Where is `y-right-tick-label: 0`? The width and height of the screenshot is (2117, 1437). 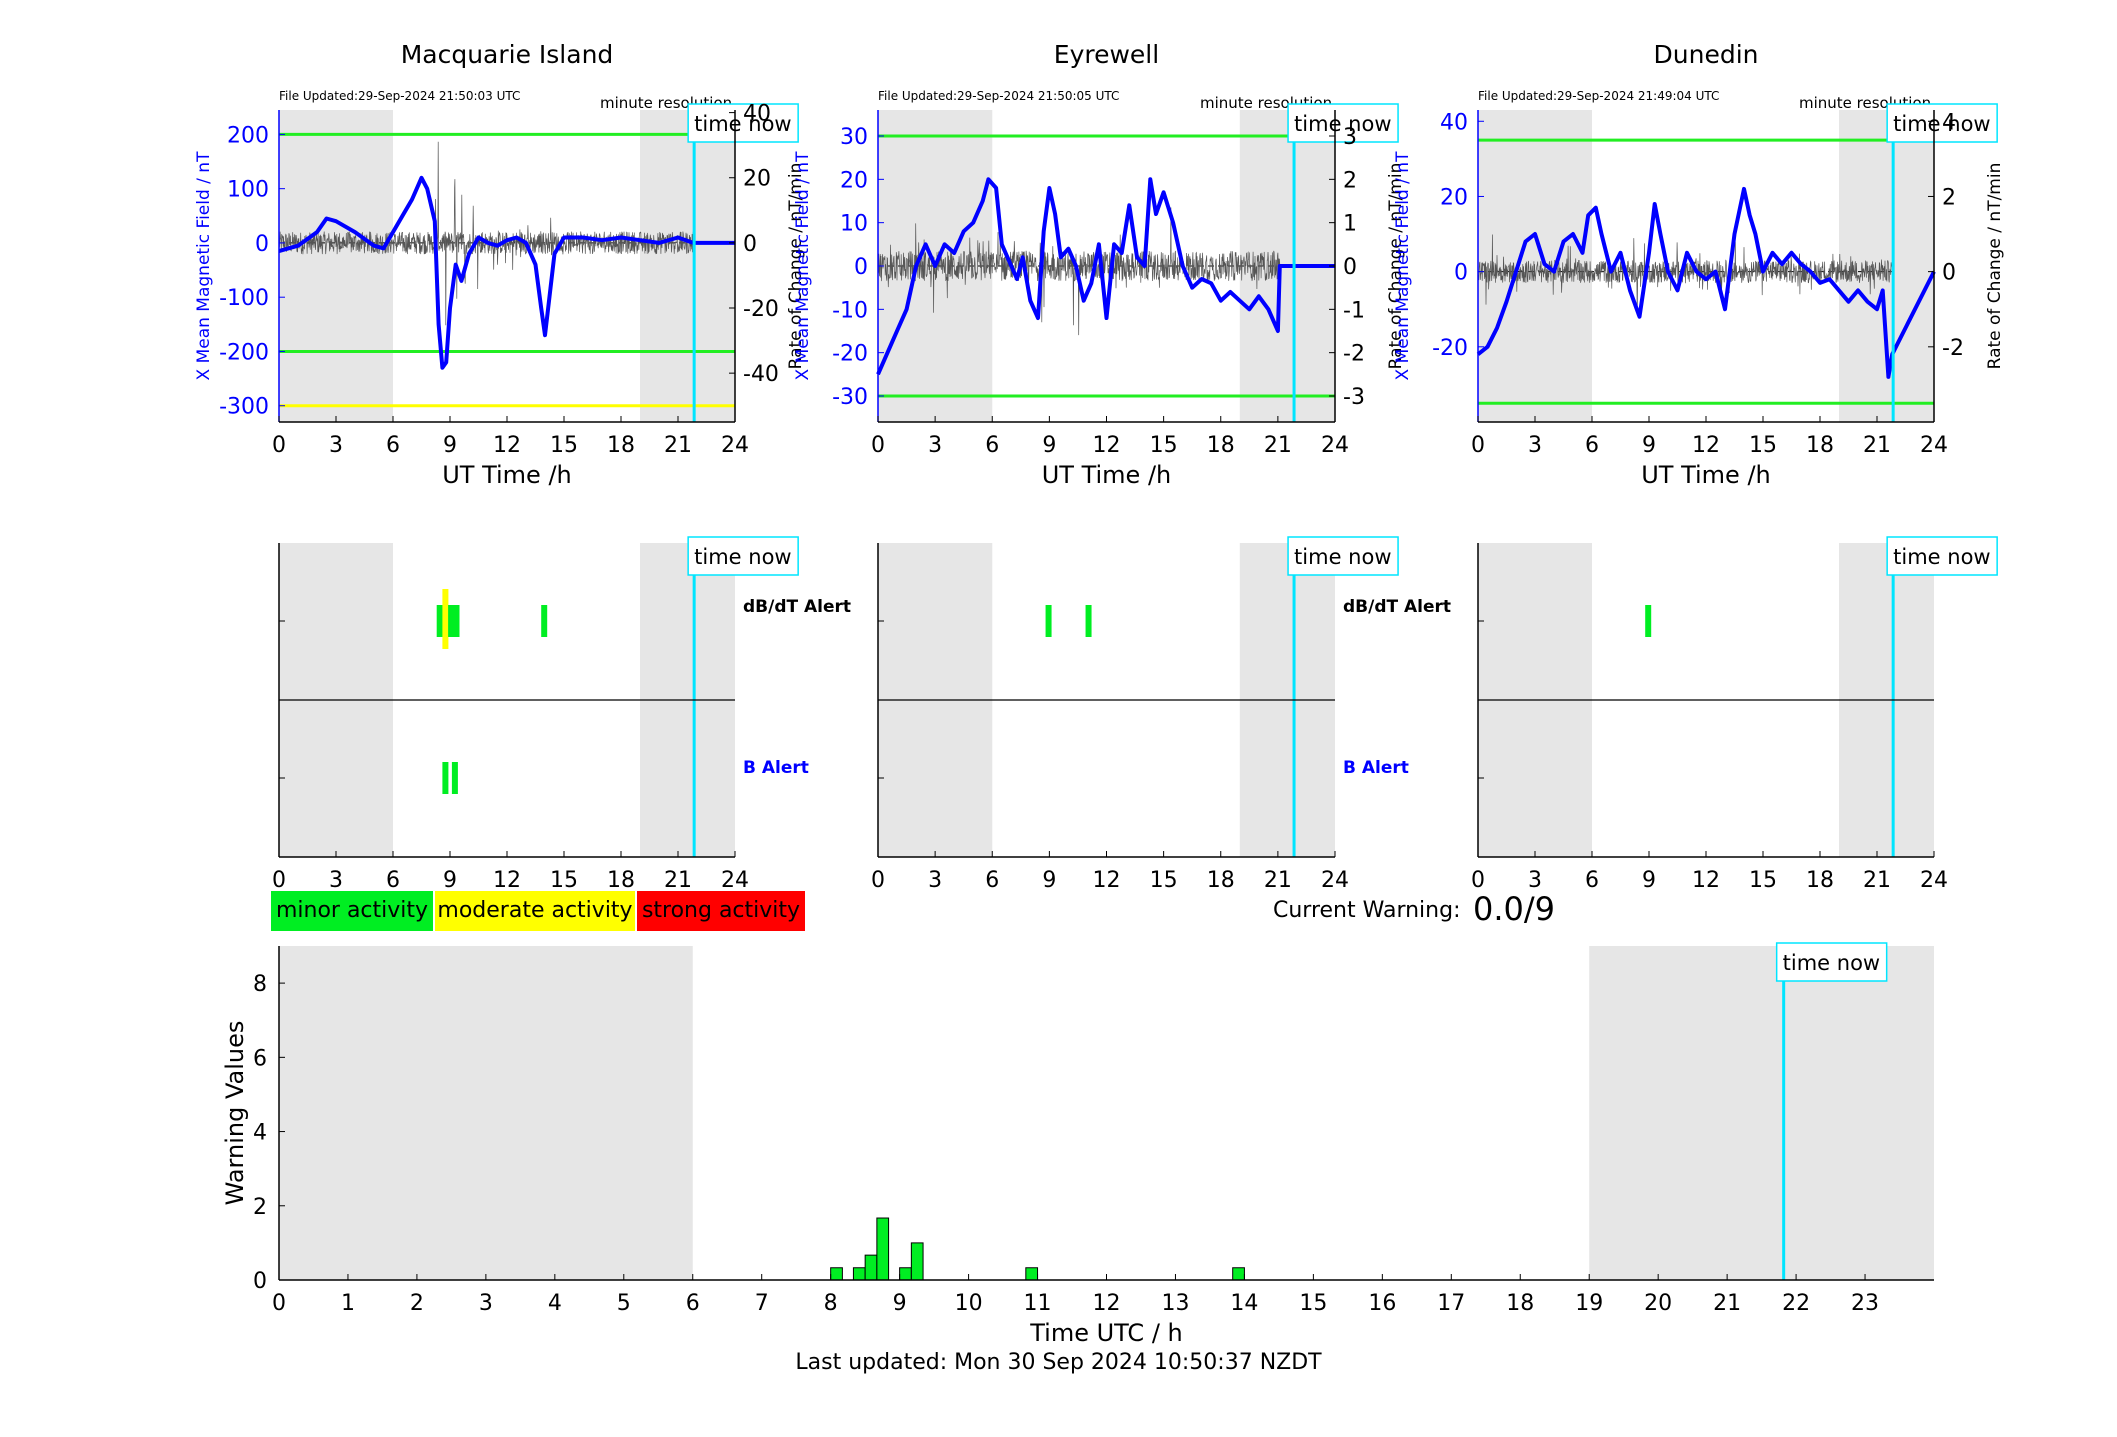
y-right-tick-label: 0 is located at coordinates (1350, 267).